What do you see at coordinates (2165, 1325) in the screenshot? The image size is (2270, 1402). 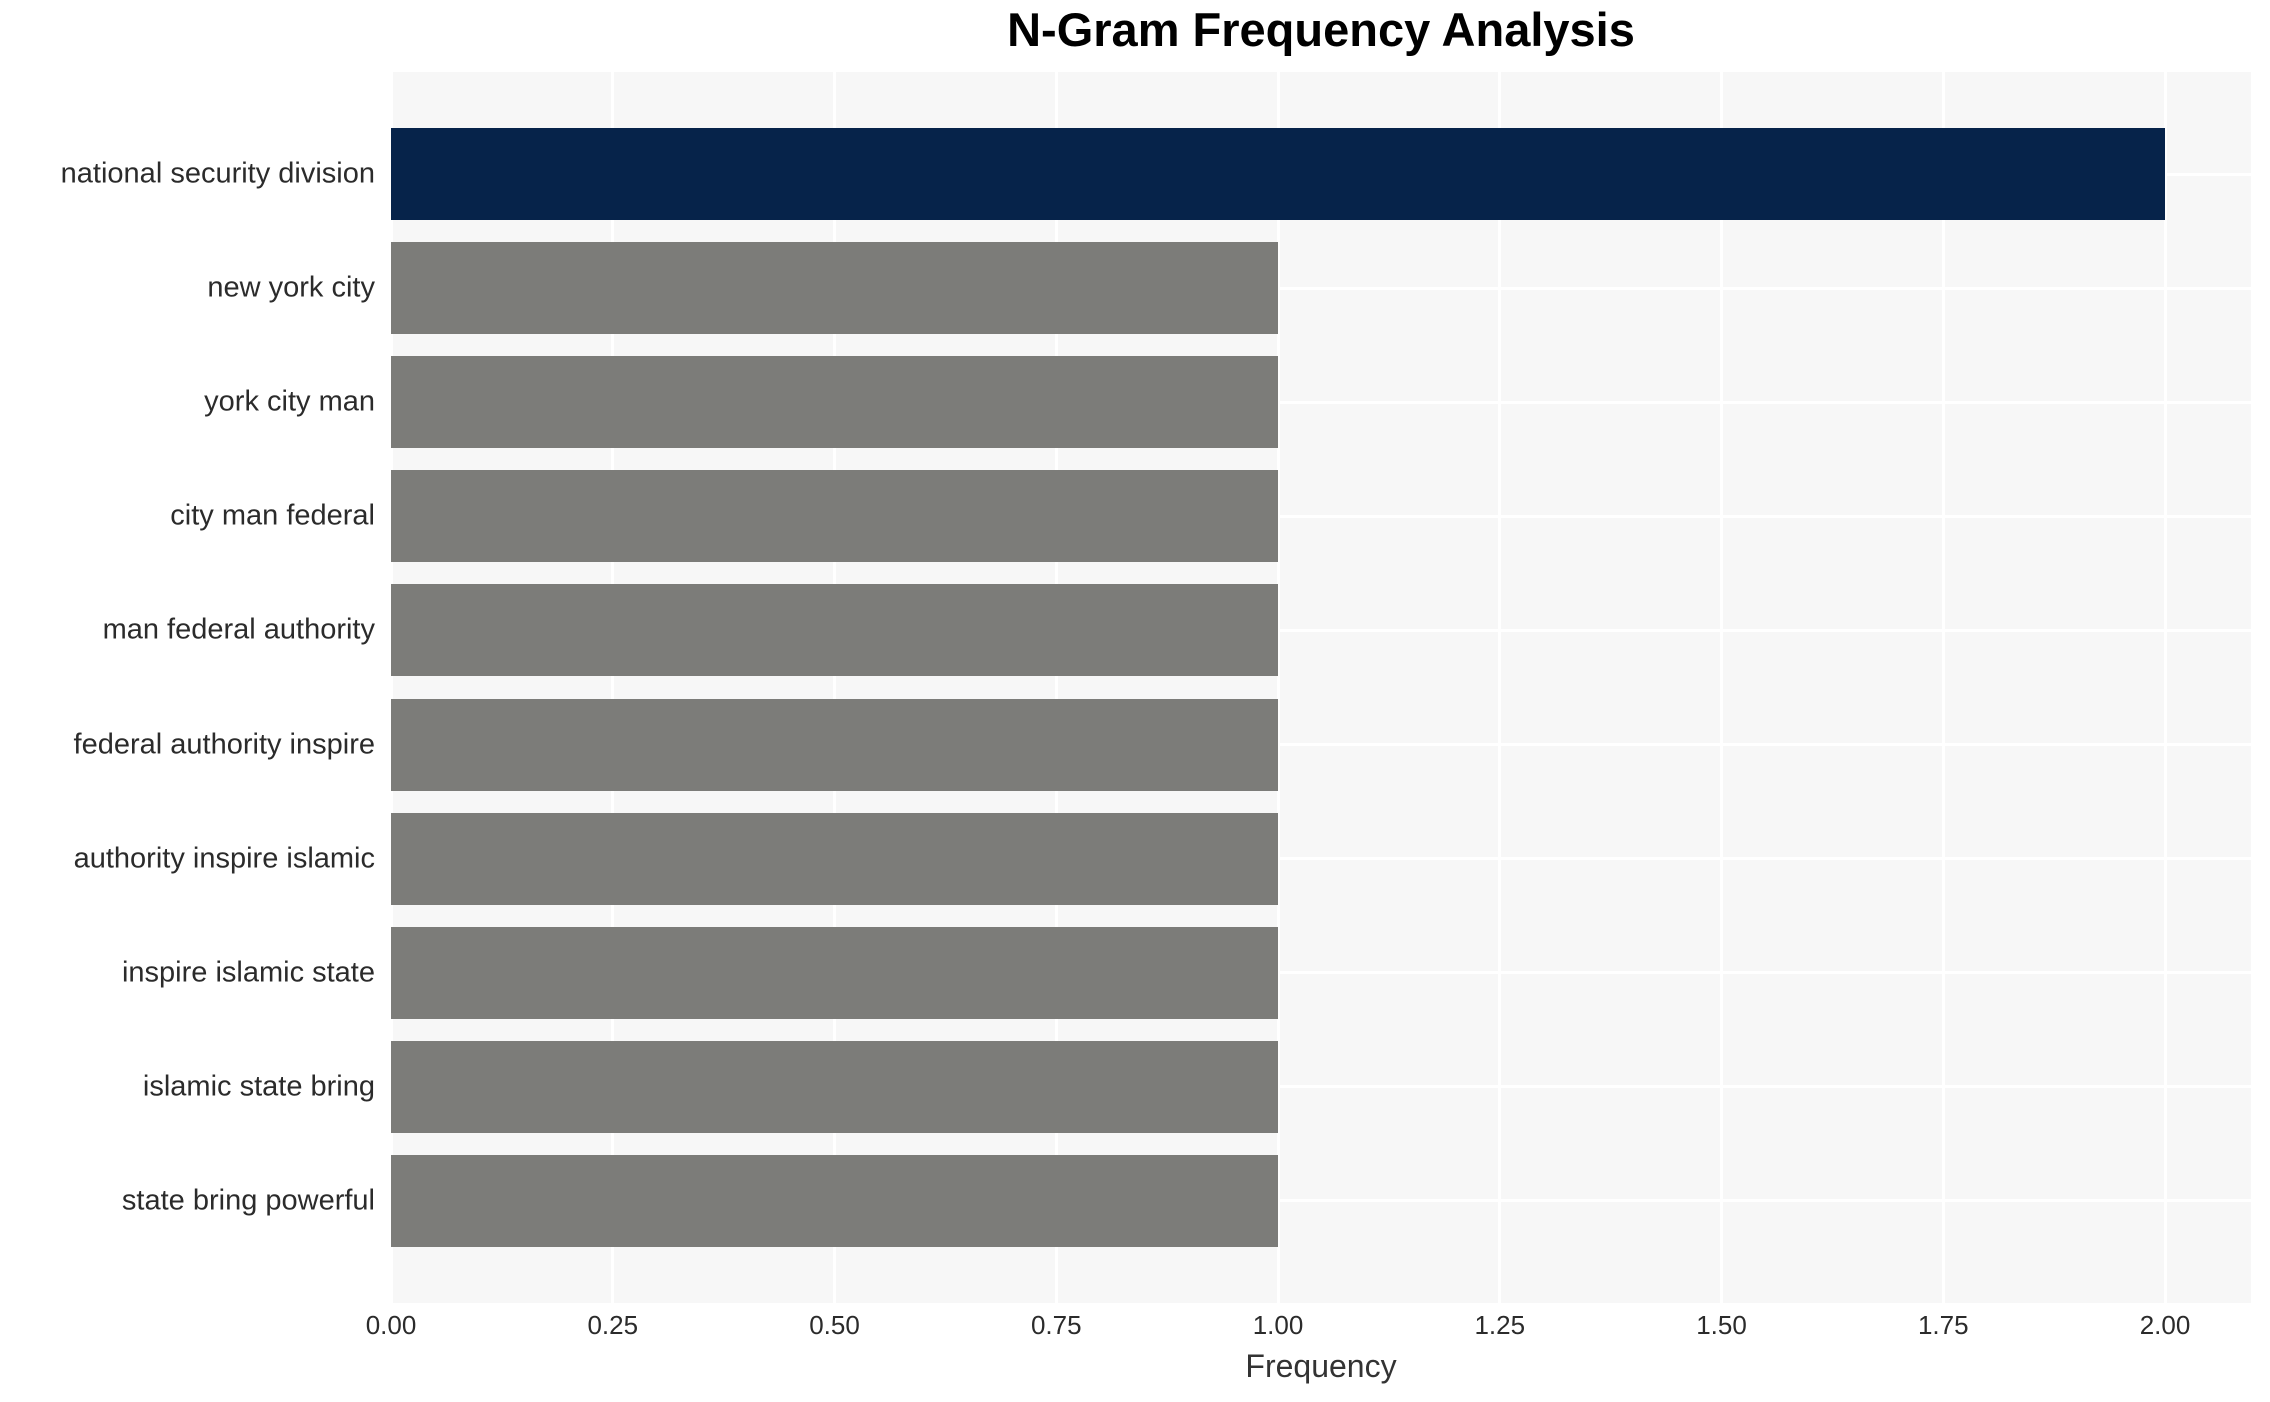 I see `x-tick-label: 2.00` at bounding box center [2165, 1325].